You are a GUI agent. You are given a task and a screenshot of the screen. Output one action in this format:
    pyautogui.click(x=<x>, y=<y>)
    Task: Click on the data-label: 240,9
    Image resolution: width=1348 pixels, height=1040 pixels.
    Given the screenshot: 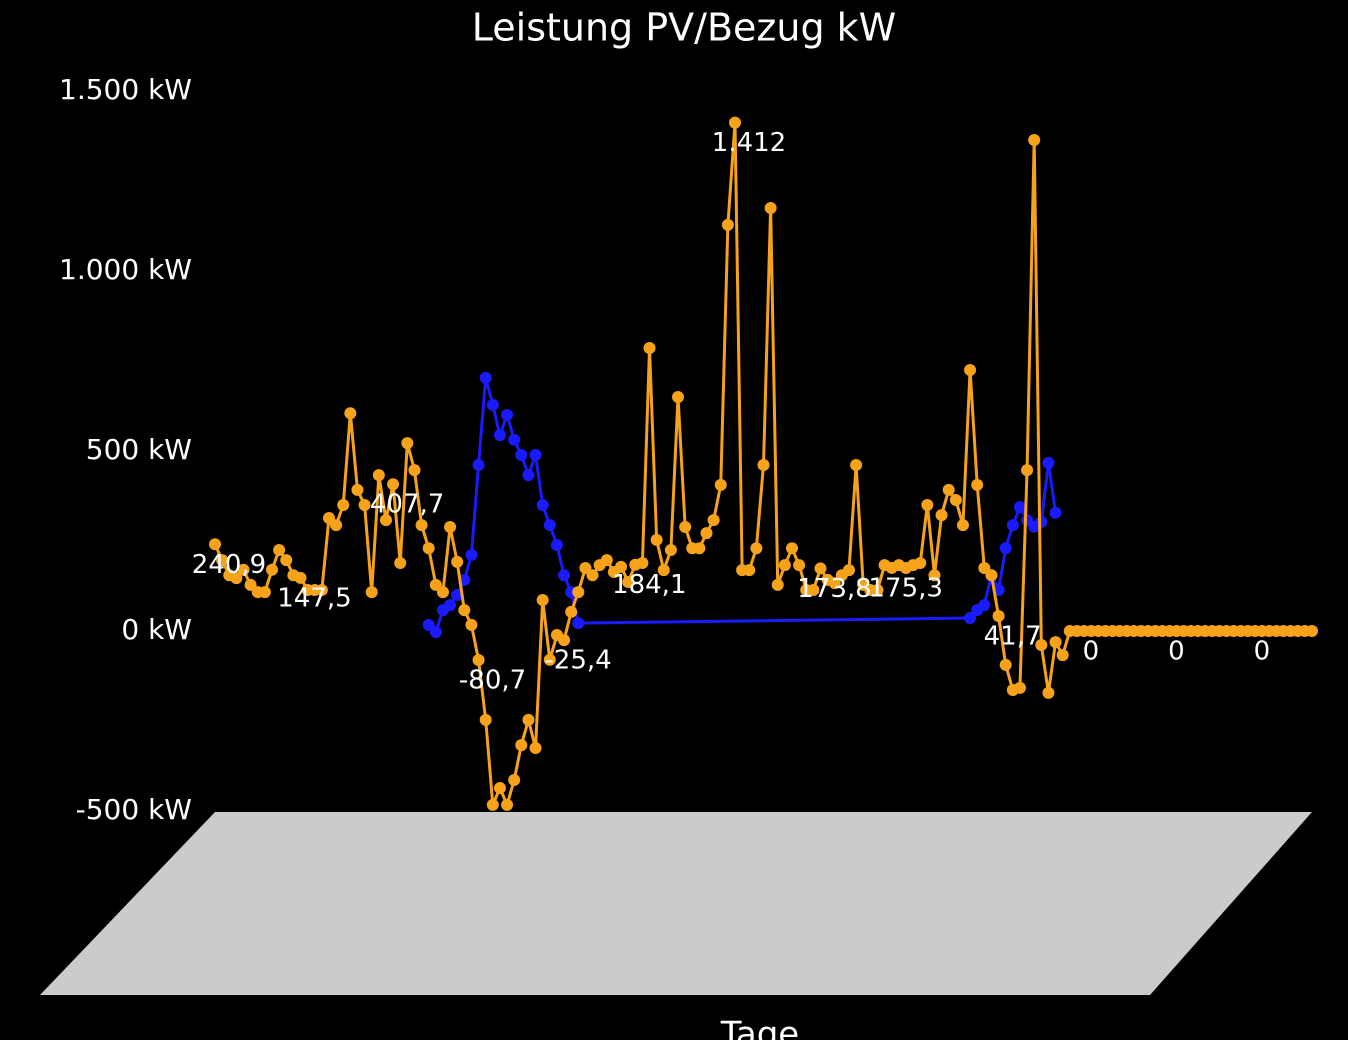 What is the action you would take?
    pyautogui.click(x=229, y=565)
    